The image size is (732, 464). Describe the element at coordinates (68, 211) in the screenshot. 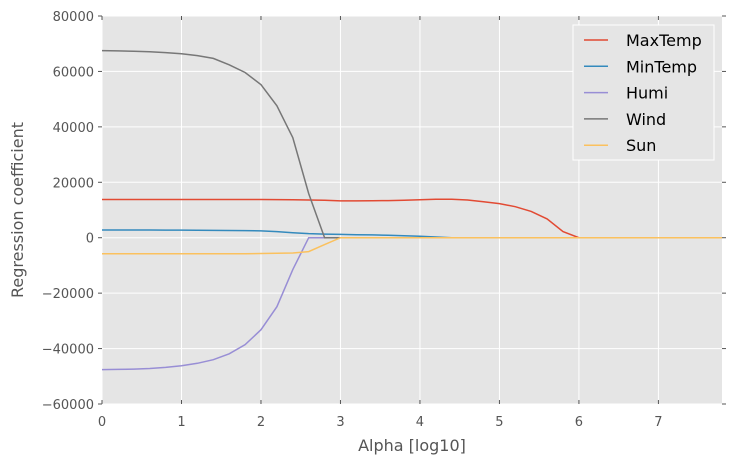

I see `y-axis-tick-labels: −60000 −40000 −20000 0 20000 40000 60000 80000` at that location.